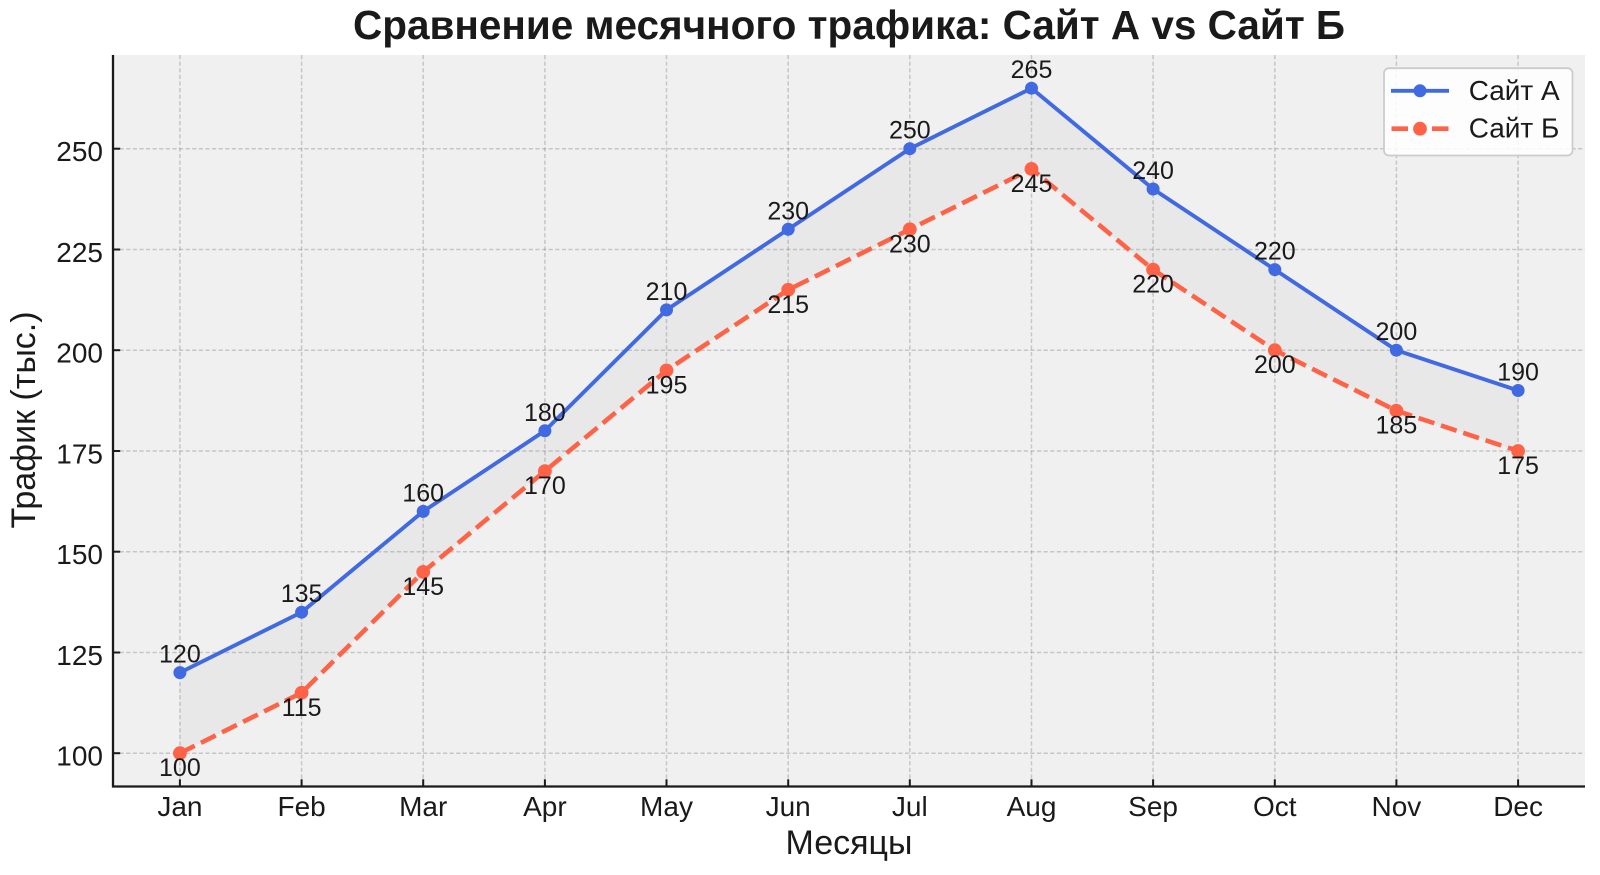 The height and width of the screenshot is (875, 1600). What do you see at coordinates (545, 413) in the screenshot?
I see `svg-text: 180` at bounding box center [545, 413].